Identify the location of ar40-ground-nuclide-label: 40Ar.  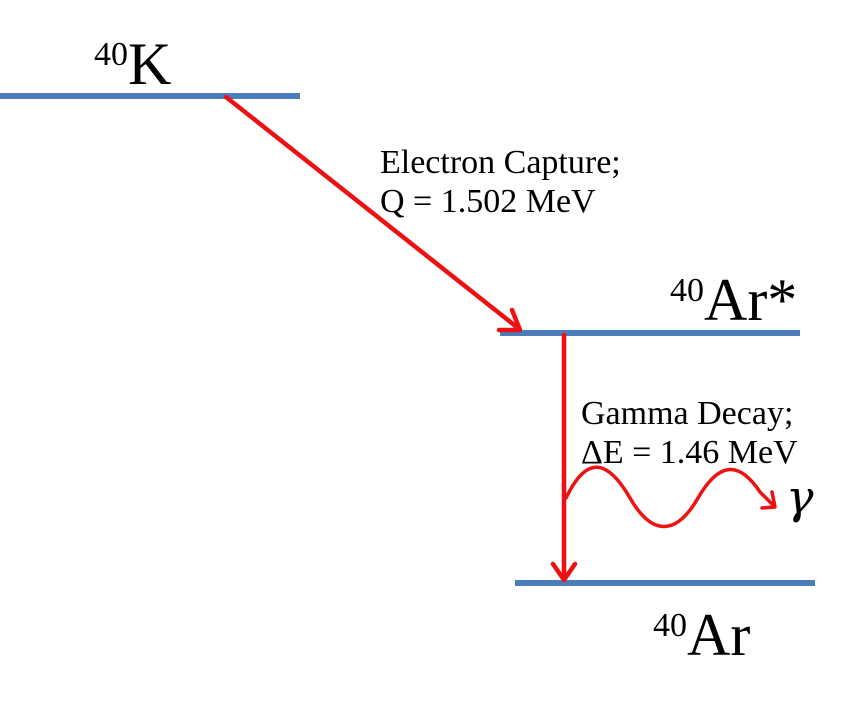
(701, 635).